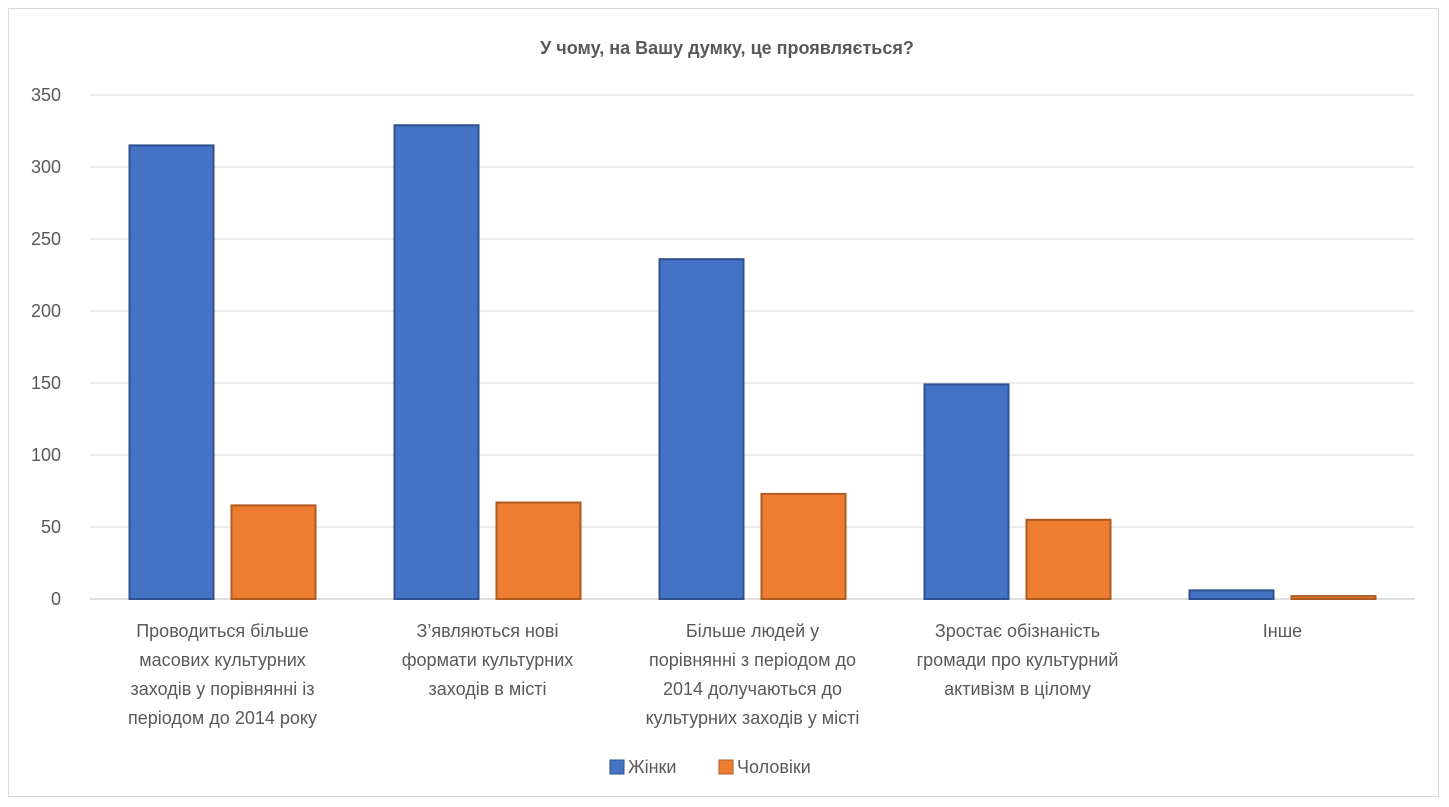  Describe the element at coordinates (56, 599) in the screenshot. I see `y-tick-label: 0` at that location.